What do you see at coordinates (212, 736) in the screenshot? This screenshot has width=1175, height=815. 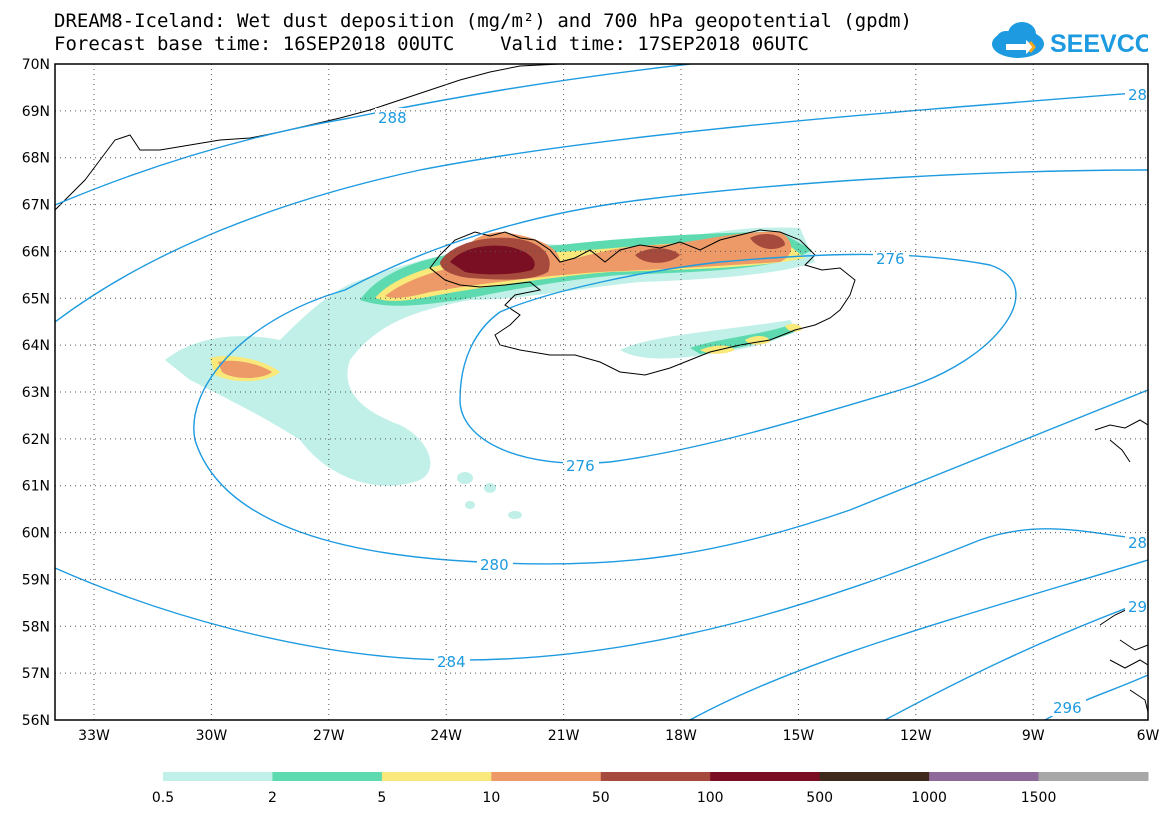 I see `lon-tick-label: 30W` at bounding box center [212, 736].